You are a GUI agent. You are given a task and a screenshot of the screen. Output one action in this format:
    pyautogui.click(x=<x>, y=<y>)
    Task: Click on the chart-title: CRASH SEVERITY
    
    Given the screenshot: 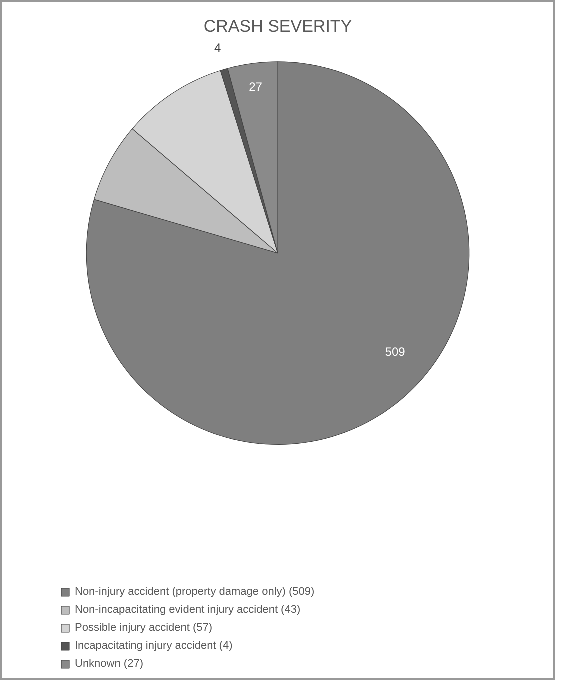 What is the action you would take?
    pyautogui.click(x=278, y=26)
    